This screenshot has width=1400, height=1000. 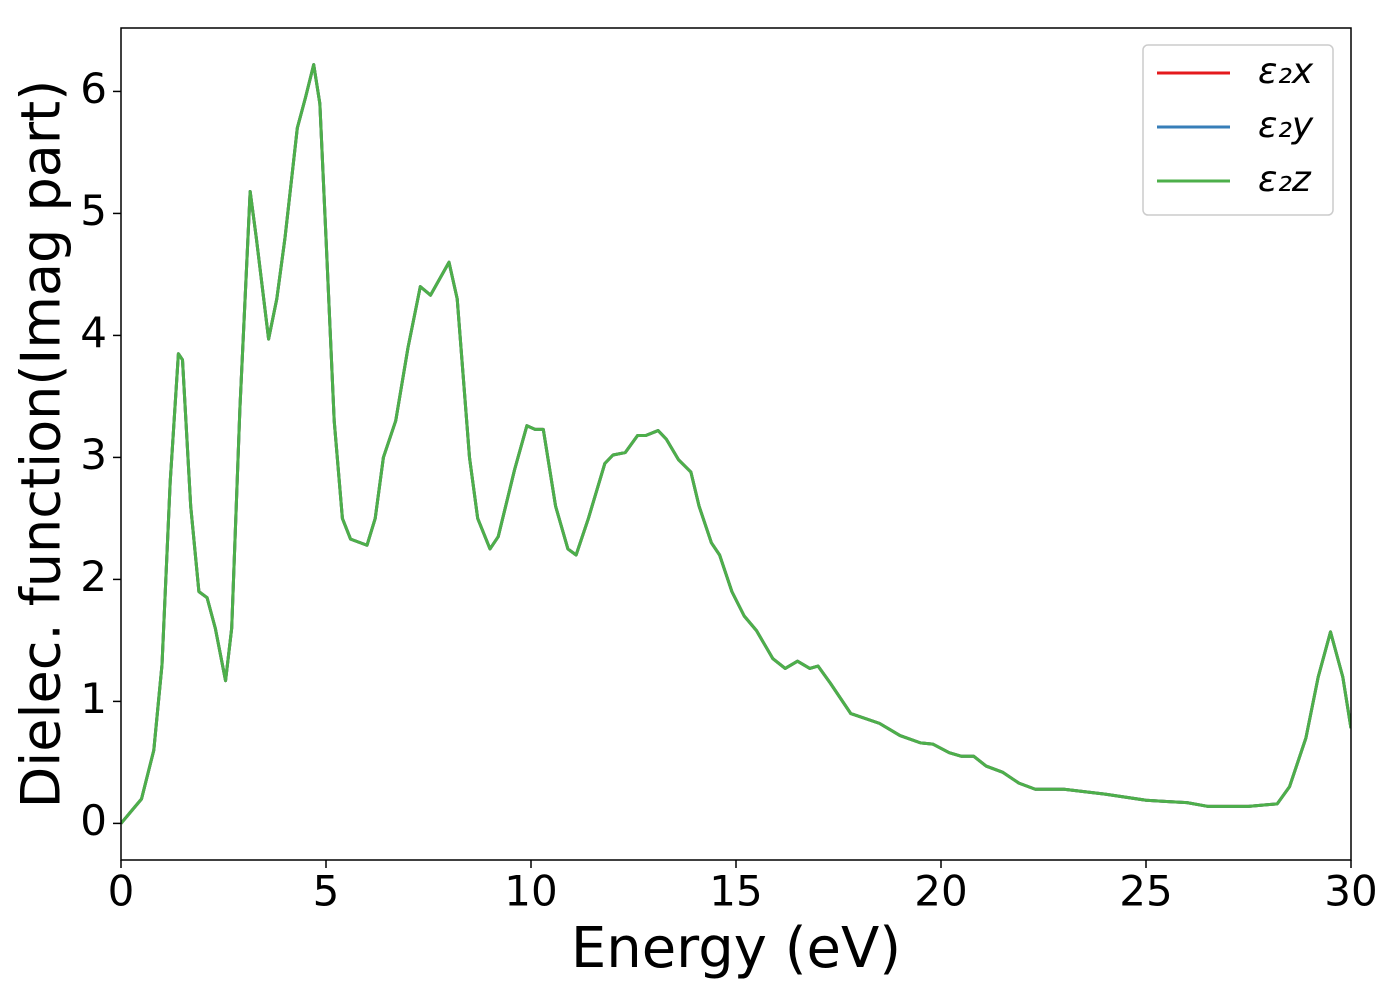 I want to click on y-tick-label: 3, so click(x=93, y=454).